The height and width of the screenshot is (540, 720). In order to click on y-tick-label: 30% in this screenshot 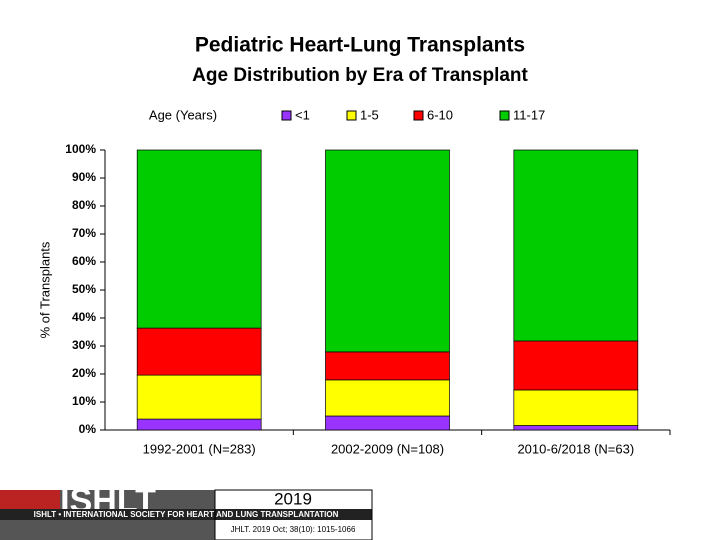, I will do `click(84, 345)`.